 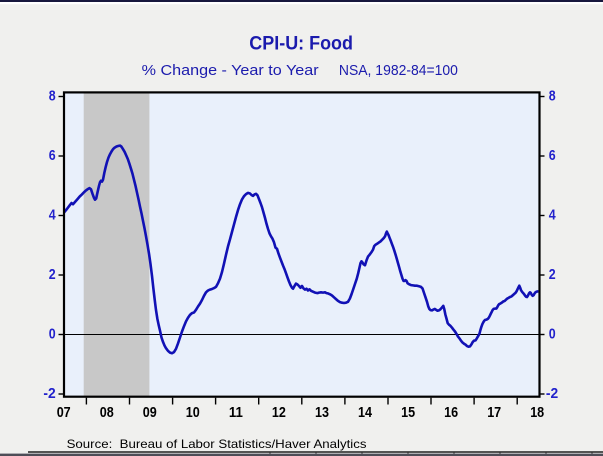 I want to click on svg-text: CPI-U: Food, so click(x=301, y=44).